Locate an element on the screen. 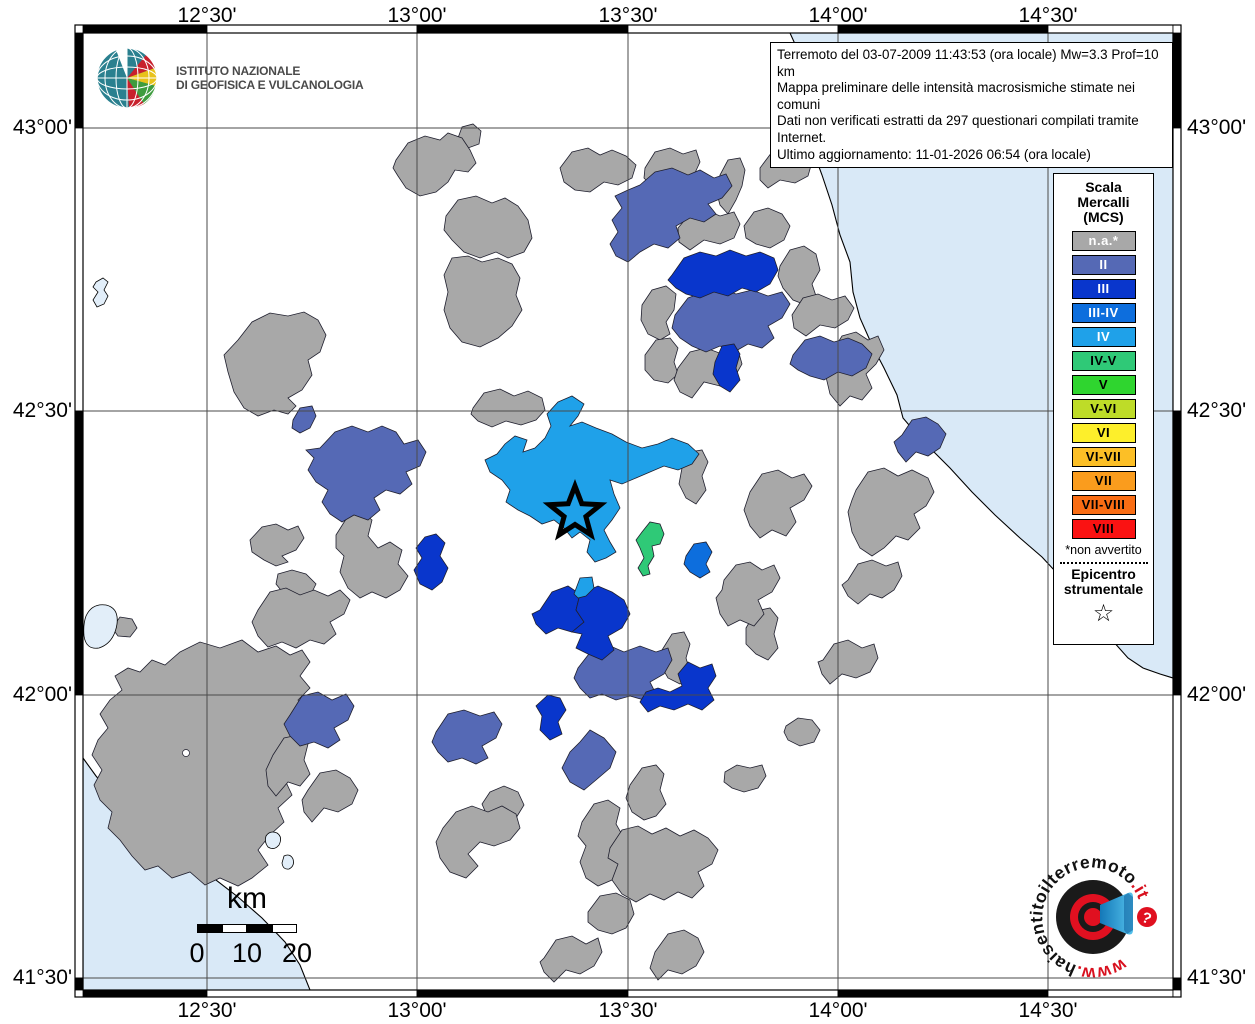  axis-label-right: 43°00' is located at coordinates (1217, 127).